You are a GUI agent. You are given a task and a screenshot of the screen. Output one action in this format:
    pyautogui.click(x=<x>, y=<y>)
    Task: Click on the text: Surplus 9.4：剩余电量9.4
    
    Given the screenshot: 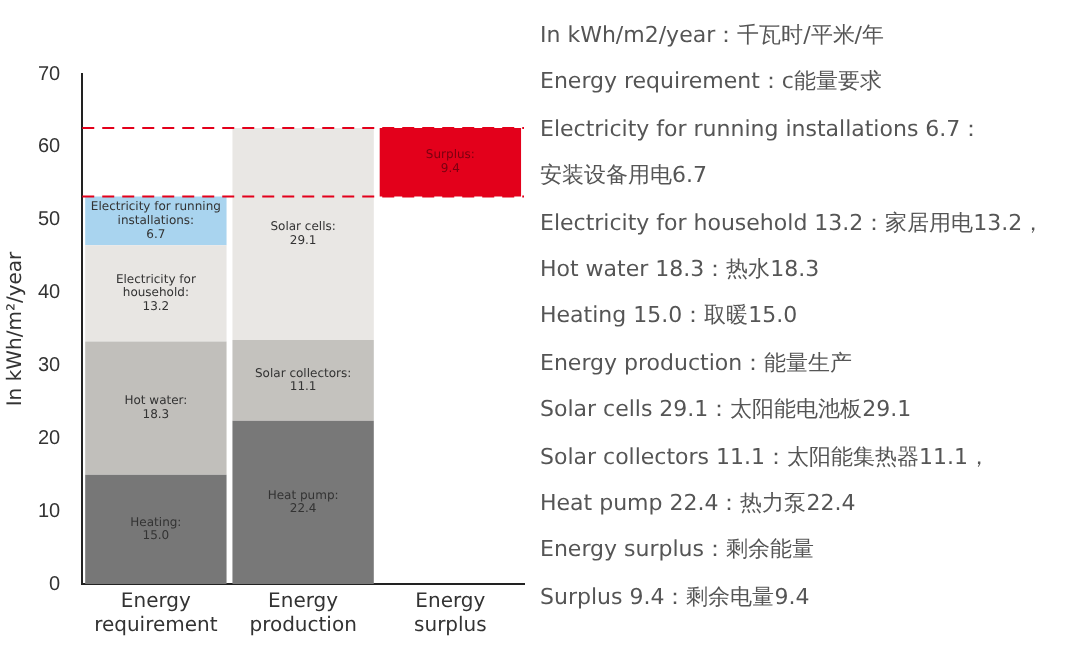 What is the action you would take?
    pyautogui.click(x=676, y=597)
    